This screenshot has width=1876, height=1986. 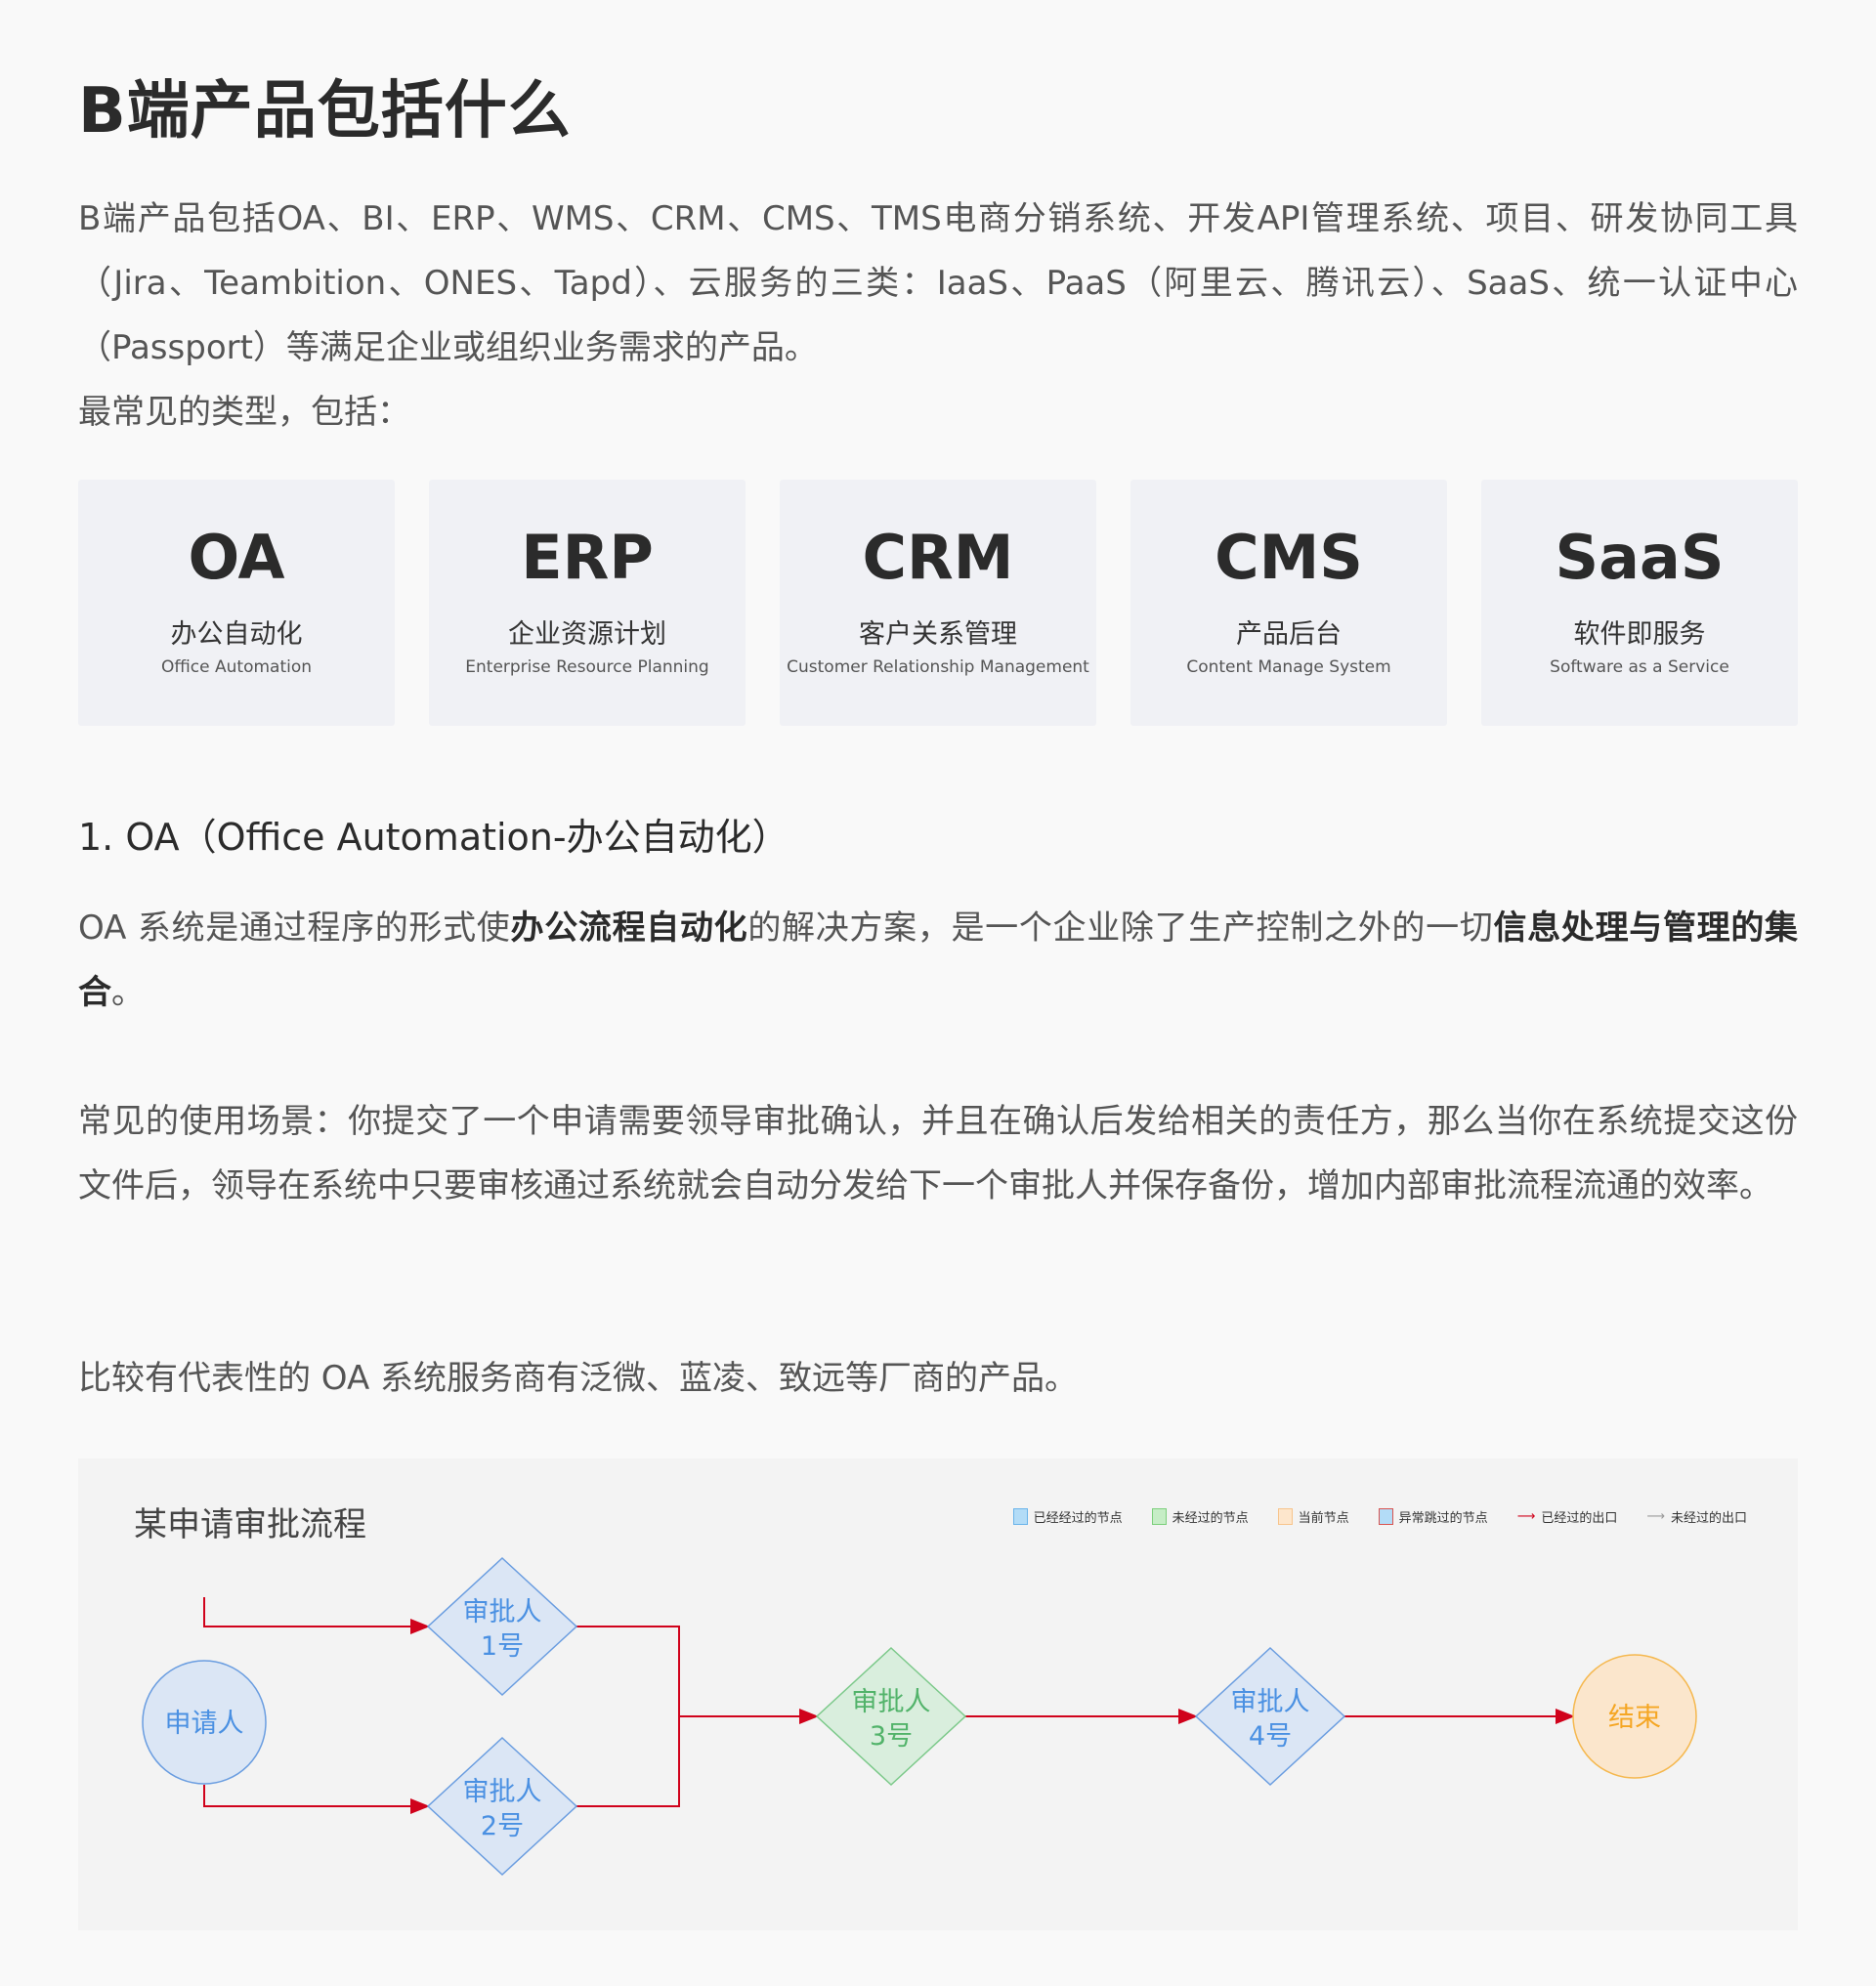 I want to click on card-en: Customer Relationship Management, so click(x=938, y=667).